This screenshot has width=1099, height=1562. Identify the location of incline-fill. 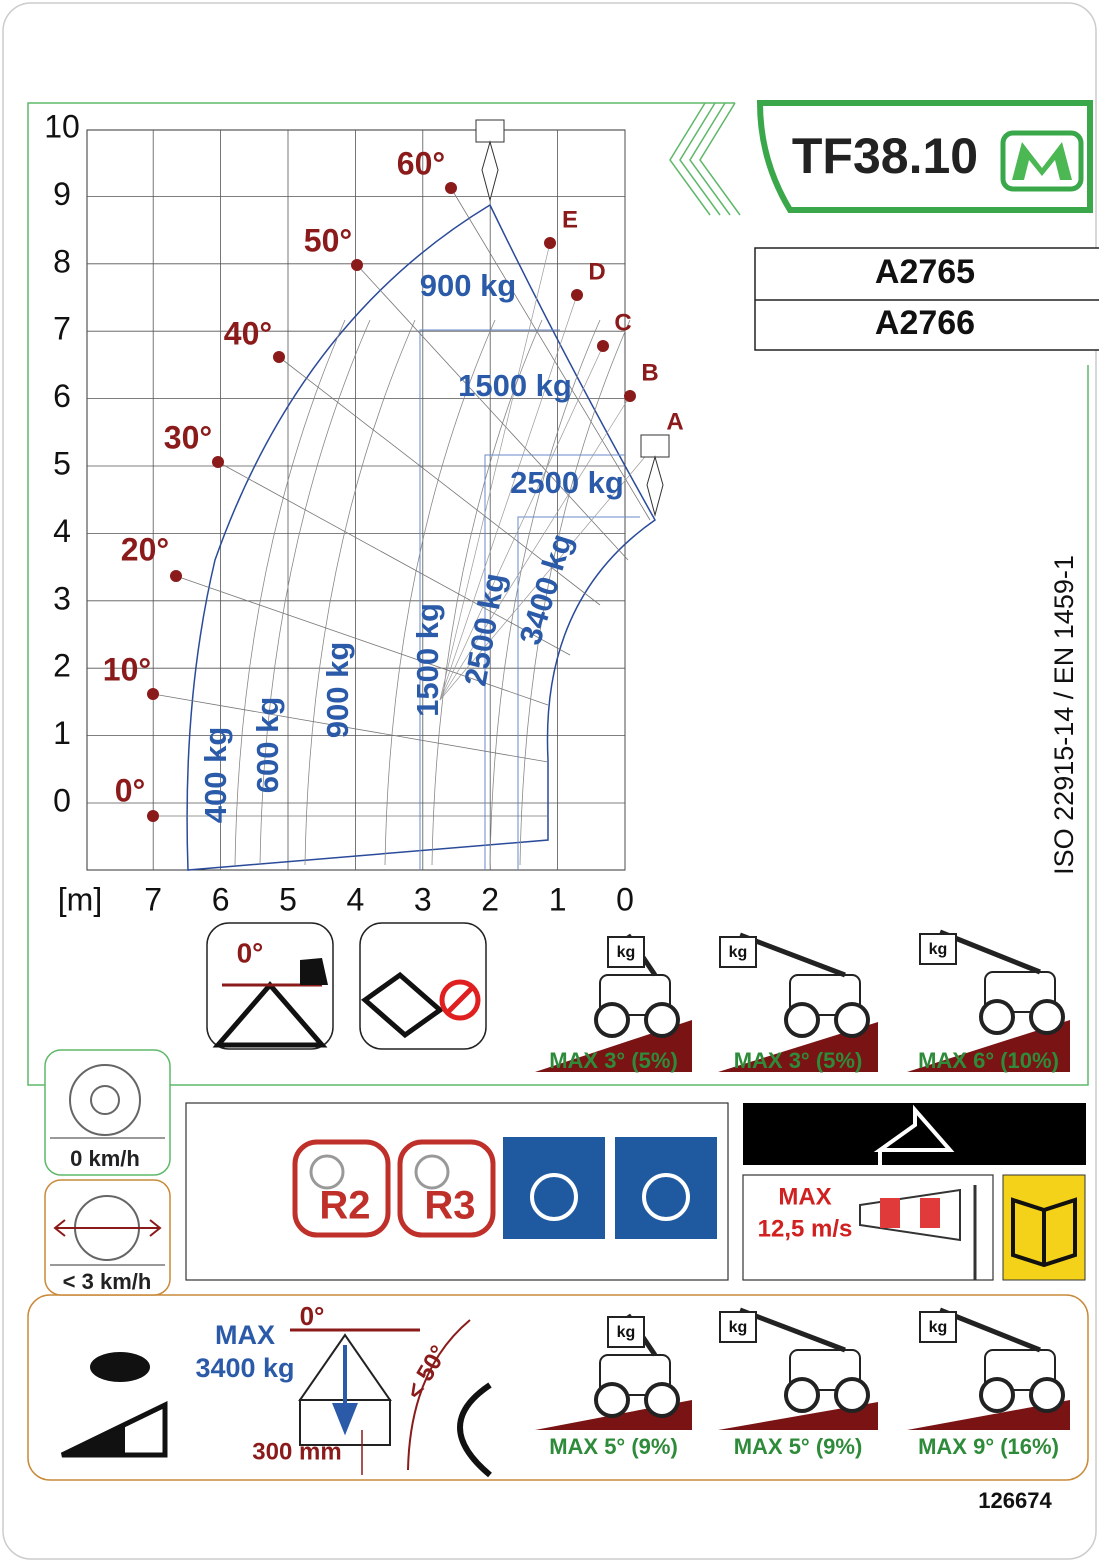
(93, 1440).